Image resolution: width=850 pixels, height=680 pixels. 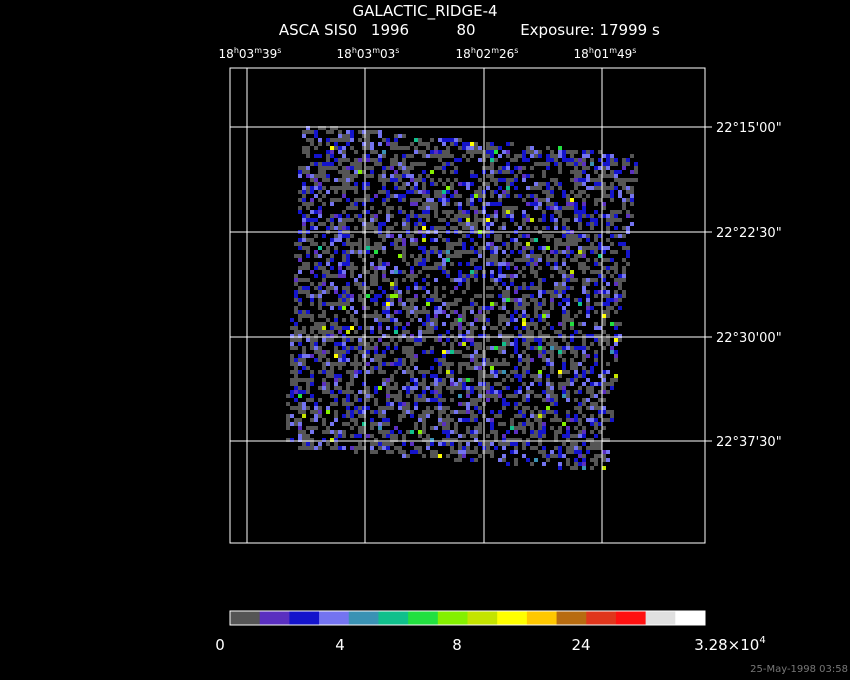 What do you see at coordinates (279, 50) in the screenshot?
I see `ra-label-part: s` at bounding box center [279, 50].